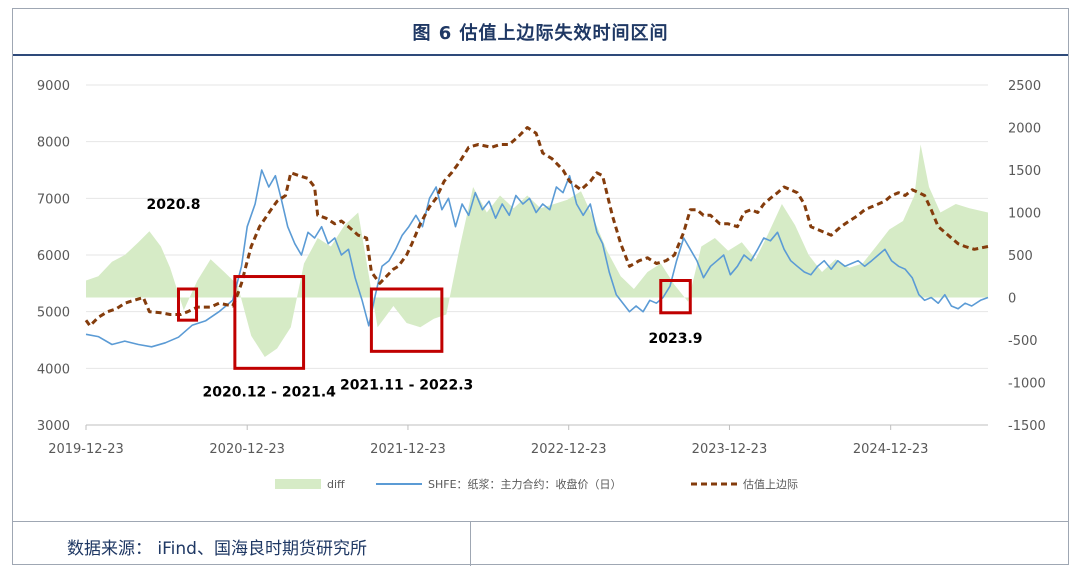 The width and height of the screenshot is (1080, 577). I want to click on source-text: 数据来源： iFind、国海良时期货研究所, so click(217, 549).